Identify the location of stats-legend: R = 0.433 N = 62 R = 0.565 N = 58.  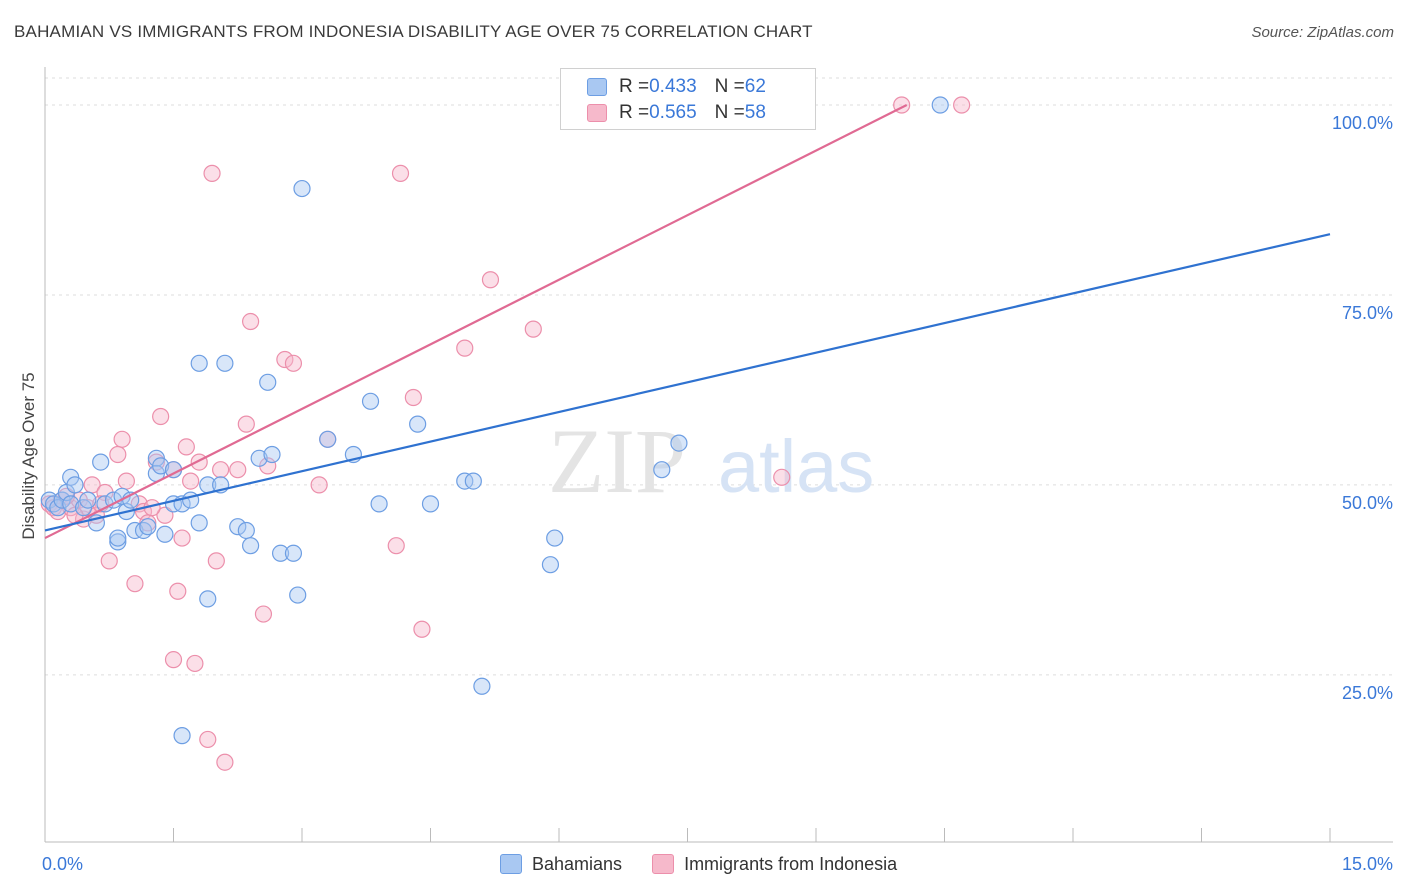
(688, 99).